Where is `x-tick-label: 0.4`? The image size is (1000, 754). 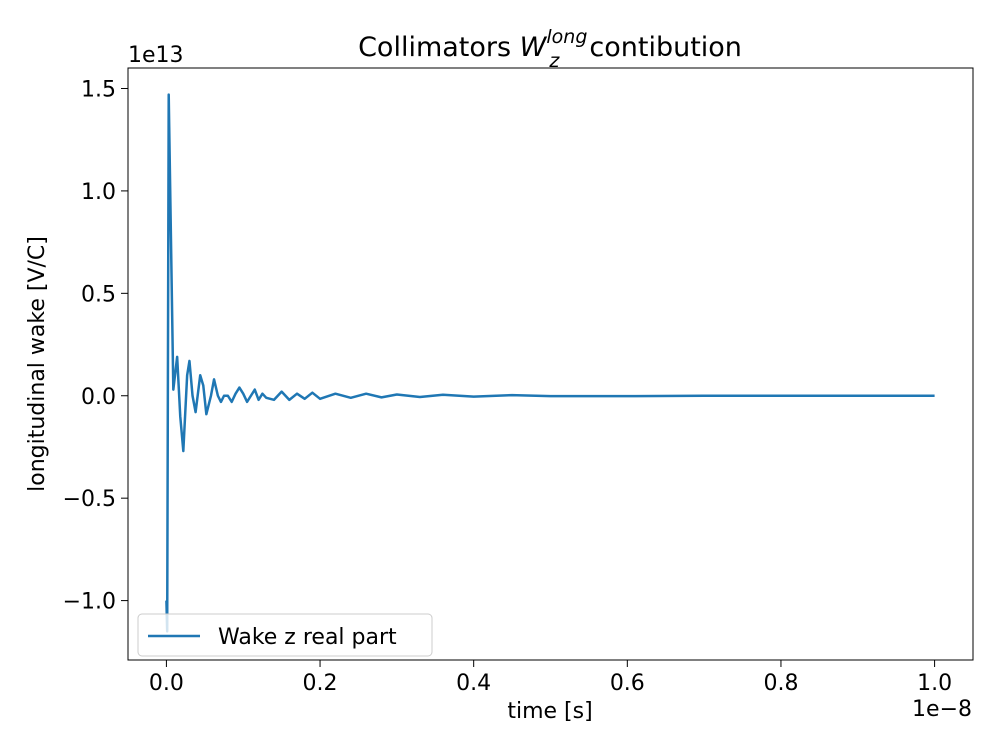 x-tick-label: 0.4 is located at coordinates (473, 683).